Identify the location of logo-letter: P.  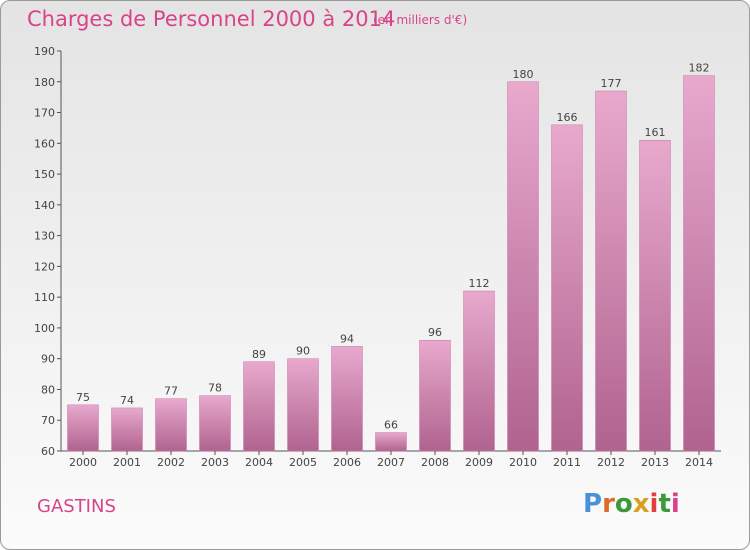
(593, 504).